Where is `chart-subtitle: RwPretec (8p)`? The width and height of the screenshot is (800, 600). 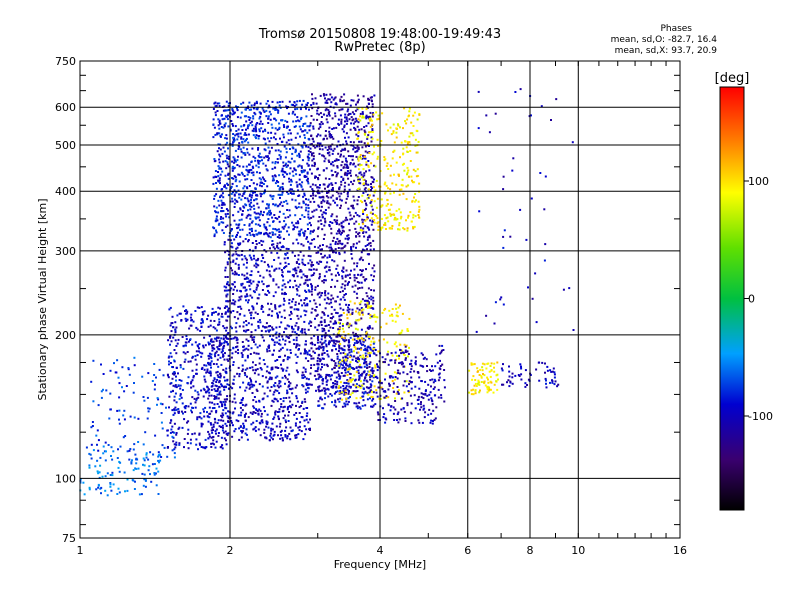 chart-subtitle: RwPretec (8p) is located at coordinates (380, 47).